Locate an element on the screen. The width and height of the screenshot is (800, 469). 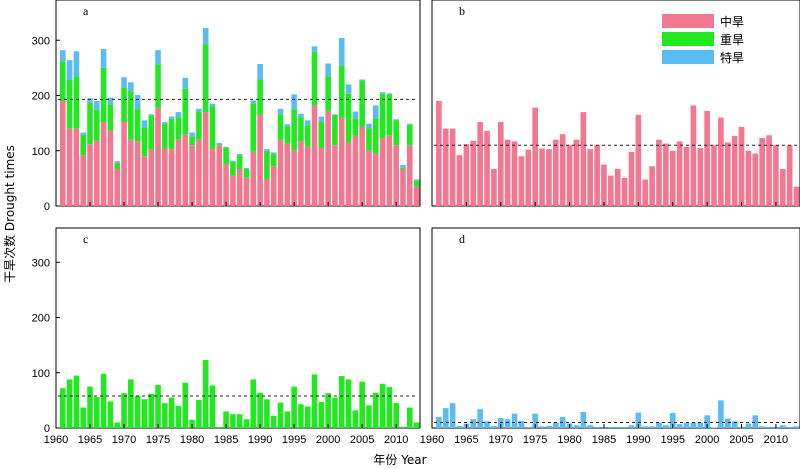
bar-1992 is located at coordinates (273, 186).